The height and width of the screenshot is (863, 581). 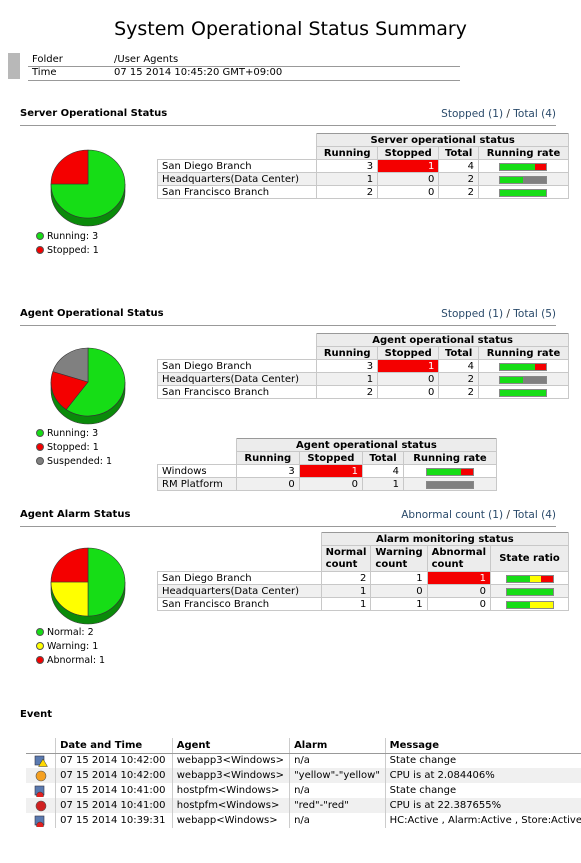 I want to click on red-dot-icon, so click(x=40, y=250).